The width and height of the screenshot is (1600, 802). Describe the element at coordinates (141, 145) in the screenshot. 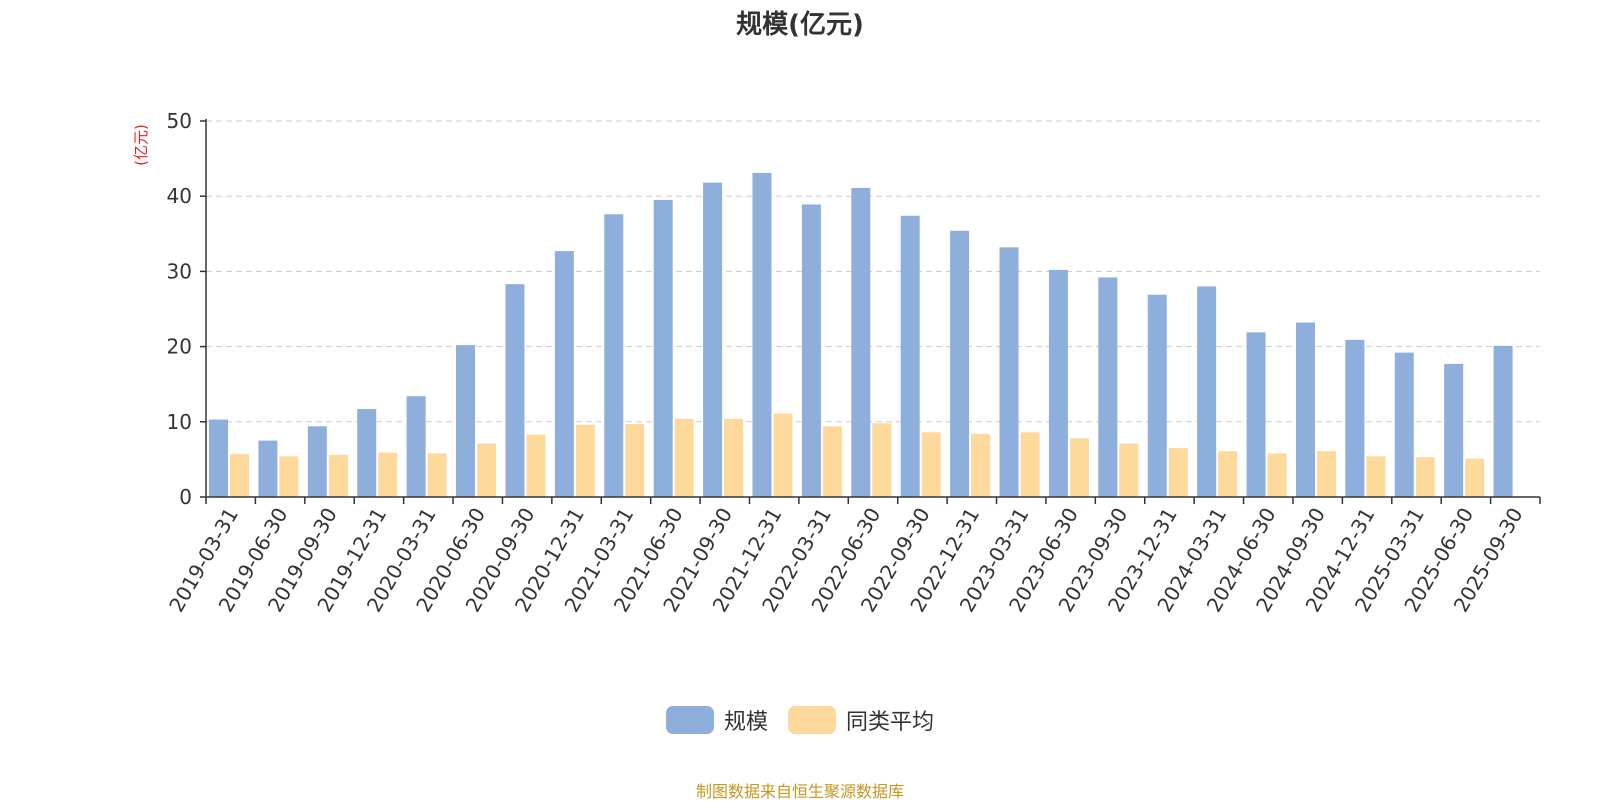

I see `y-axis-label: (亿元)` at that location.